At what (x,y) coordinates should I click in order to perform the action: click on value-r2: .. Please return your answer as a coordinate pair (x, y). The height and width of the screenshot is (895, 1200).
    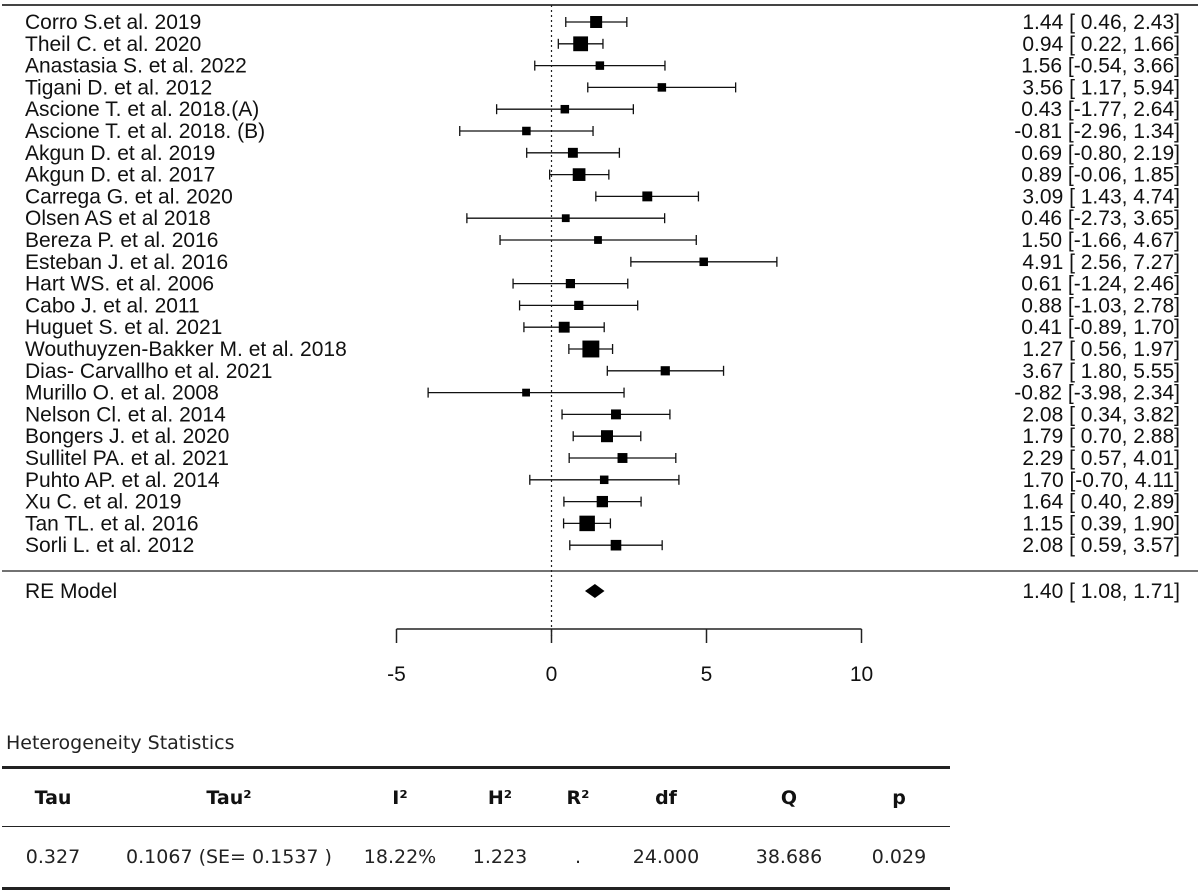
    Looking at the image, I should click on (578, 857).